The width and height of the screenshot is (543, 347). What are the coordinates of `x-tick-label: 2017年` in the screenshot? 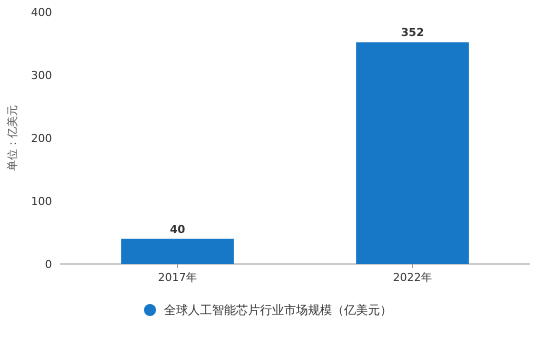 It's located at (177, 277).